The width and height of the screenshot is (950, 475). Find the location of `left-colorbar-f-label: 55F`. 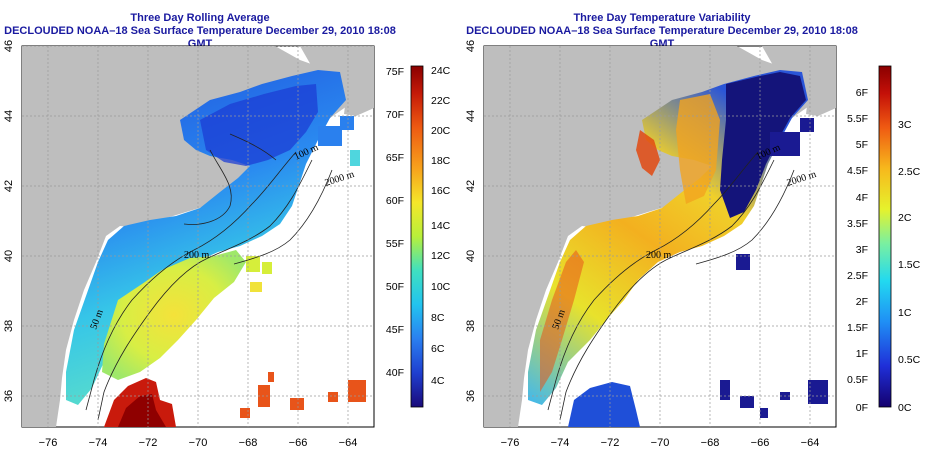

left-colorbar-f-label: 55F is located at coordinates (395, 244).